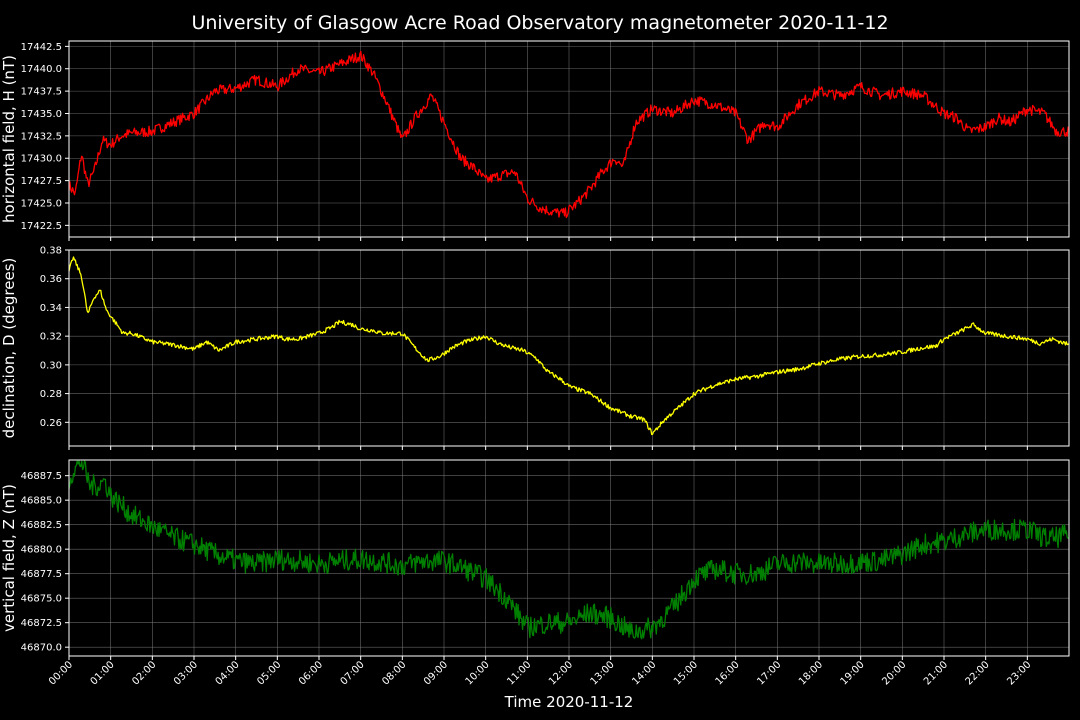  What do you see at coordinates (41, 181) in the screenshot?
I see `y-tick-label: 17427.5` at bounding box center [41, 181].